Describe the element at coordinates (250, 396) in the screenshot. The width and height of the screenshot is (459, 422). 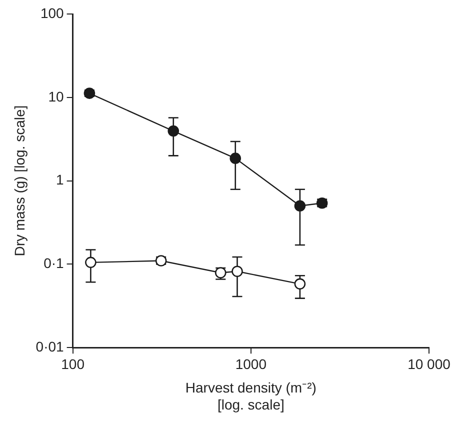
I see `x-axis-title: Harvest density (m⁻²) [log. scale]` at that location.